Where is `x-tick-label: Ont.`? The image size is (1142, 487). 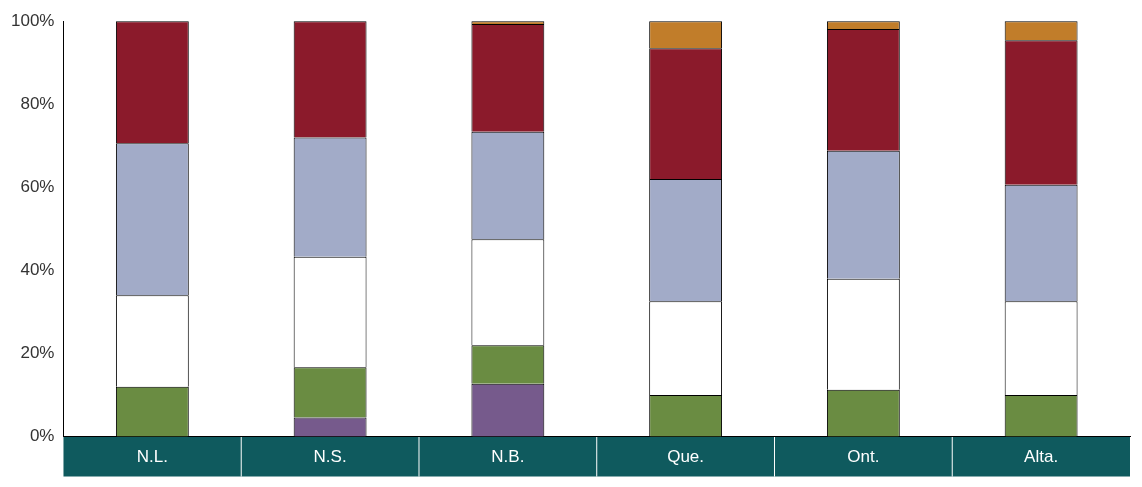
x-tick-label: Ont. is located at coordinates (863, 457).